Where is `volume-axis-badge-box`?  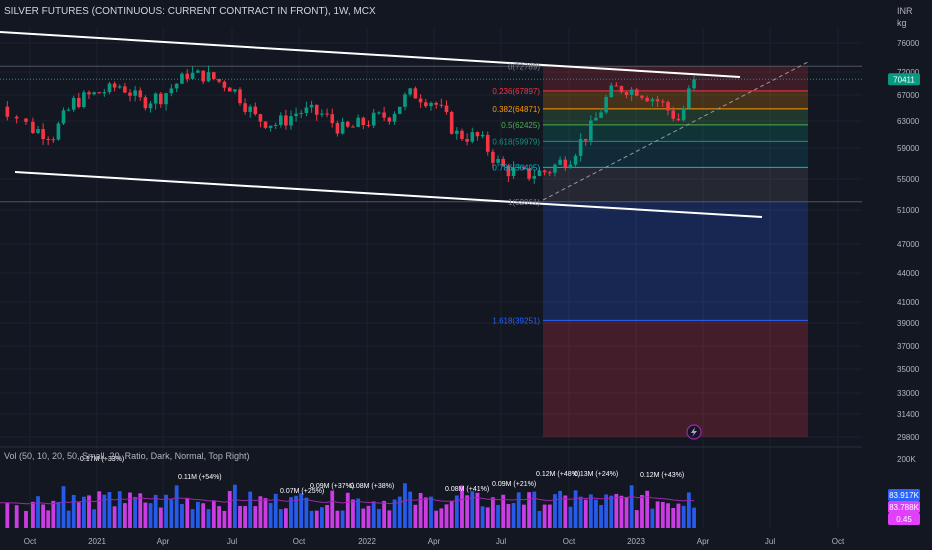
volume-axis-badge-box is located at coordinates (904, 507).